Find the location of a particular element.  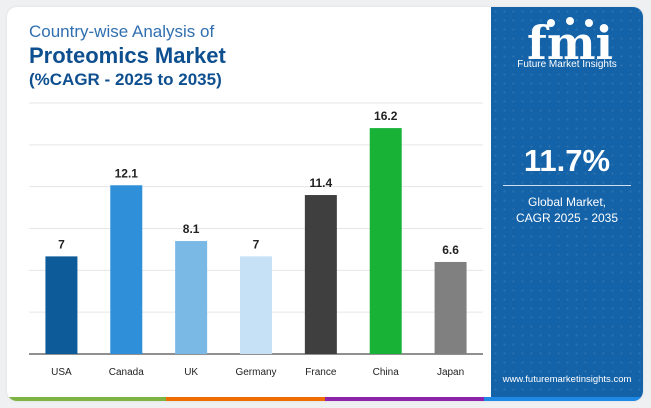

value-label-canada: 12.1 is located at coordinates (127, 173).